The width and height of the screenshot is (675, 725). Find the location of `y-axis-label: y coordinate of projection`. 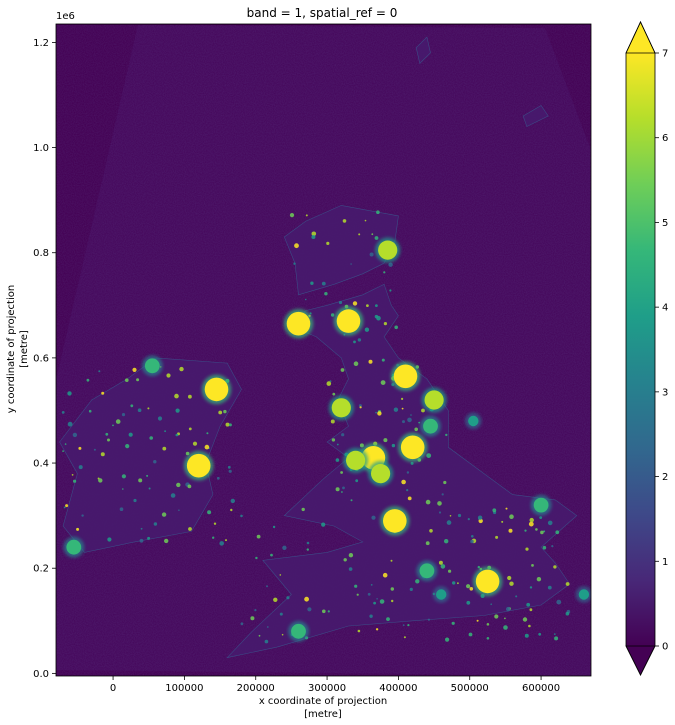

y-axis-label: y coordinate of projection is located at coordinates (11, 349).